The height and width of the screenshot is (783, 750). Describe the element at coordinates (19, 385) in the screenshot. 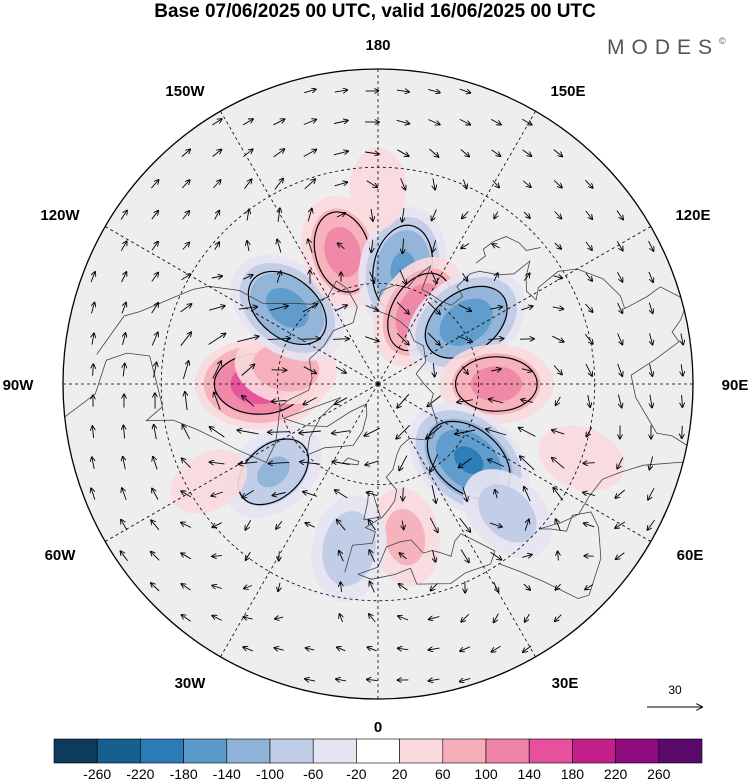

I see `lon-label-90w: 90W` at that location.